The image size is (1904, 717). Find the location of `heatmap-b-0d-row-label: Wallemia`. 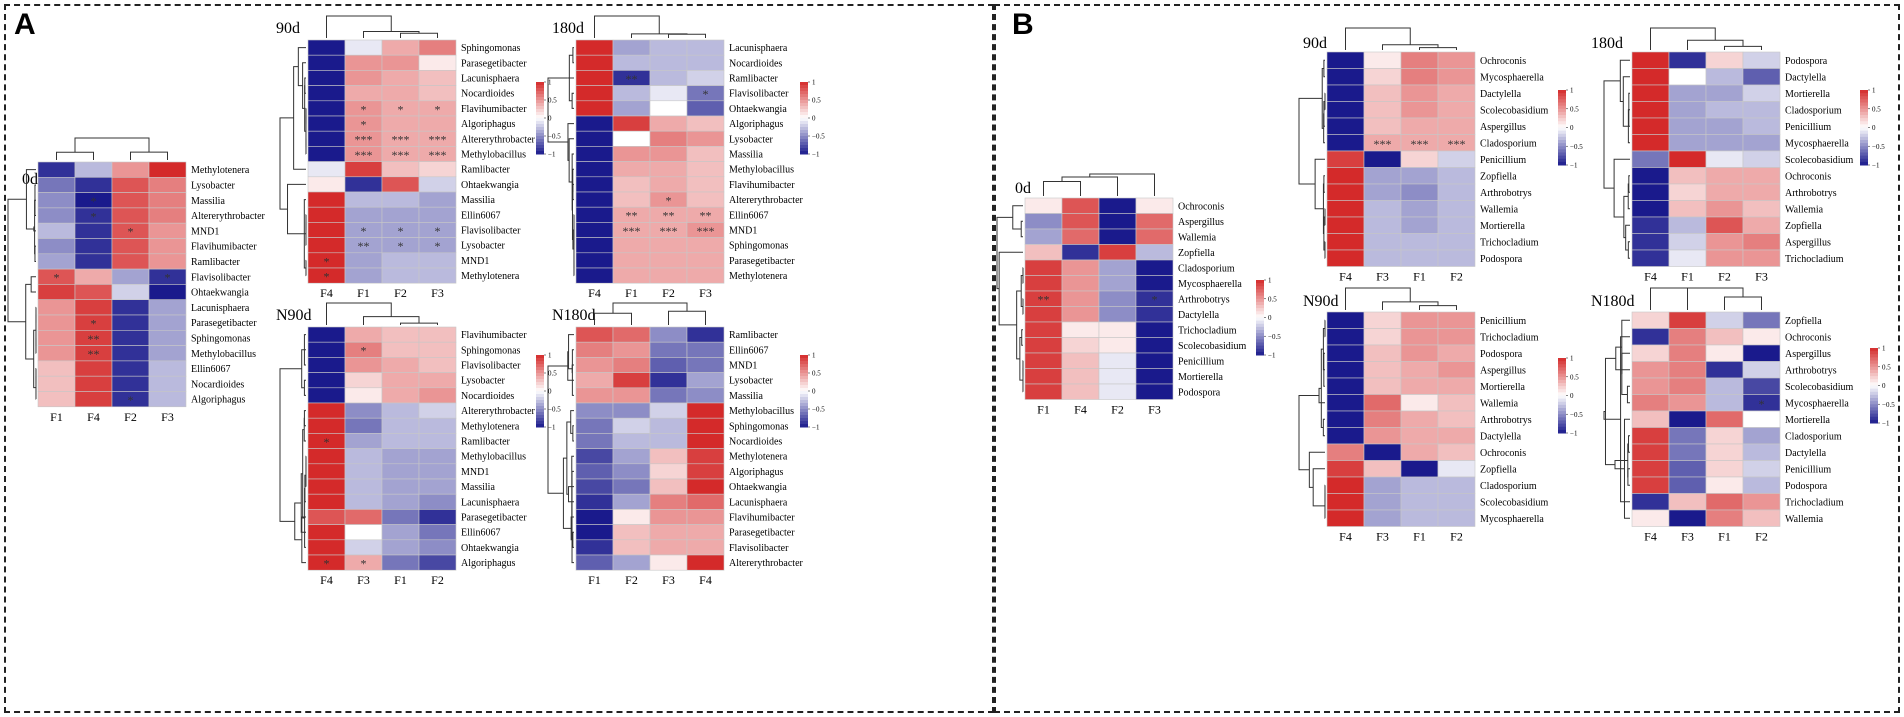

heatmap-b-0d-row-label: Wallemia is located at coordinates (1197, 237).